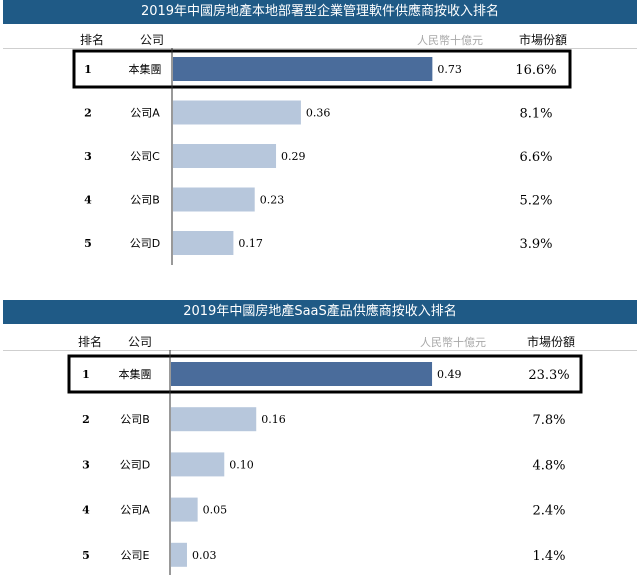  Describe the element at coordinates (215, 510) in the screenshot. I see `value-label: 0.05` at that location.